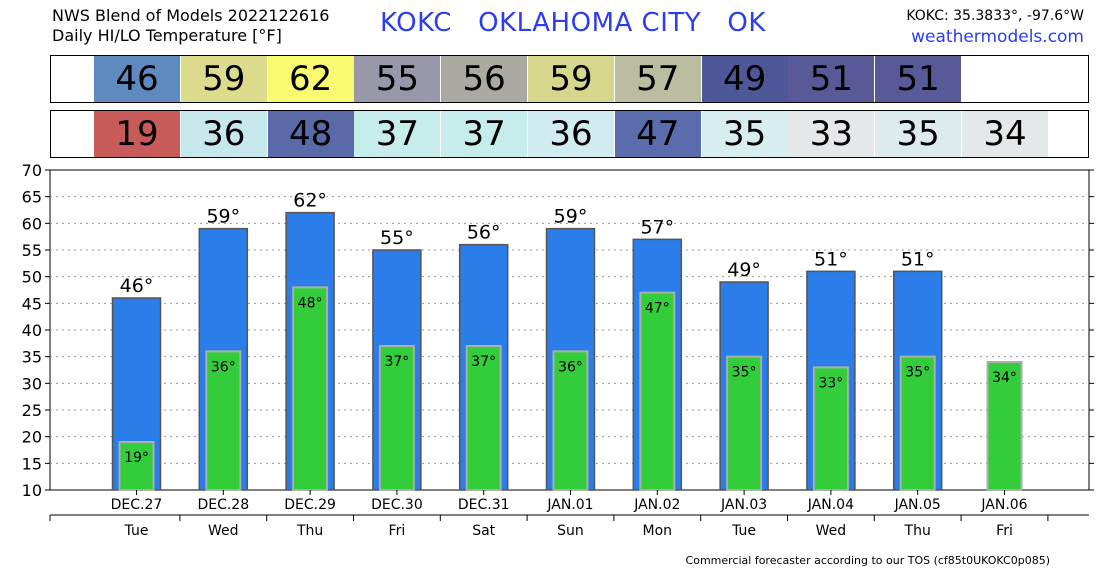  What do you see at coordinates (137, 286) in the screenshot?
I see `hi-label: 46°` at bounding box center [137, 286].